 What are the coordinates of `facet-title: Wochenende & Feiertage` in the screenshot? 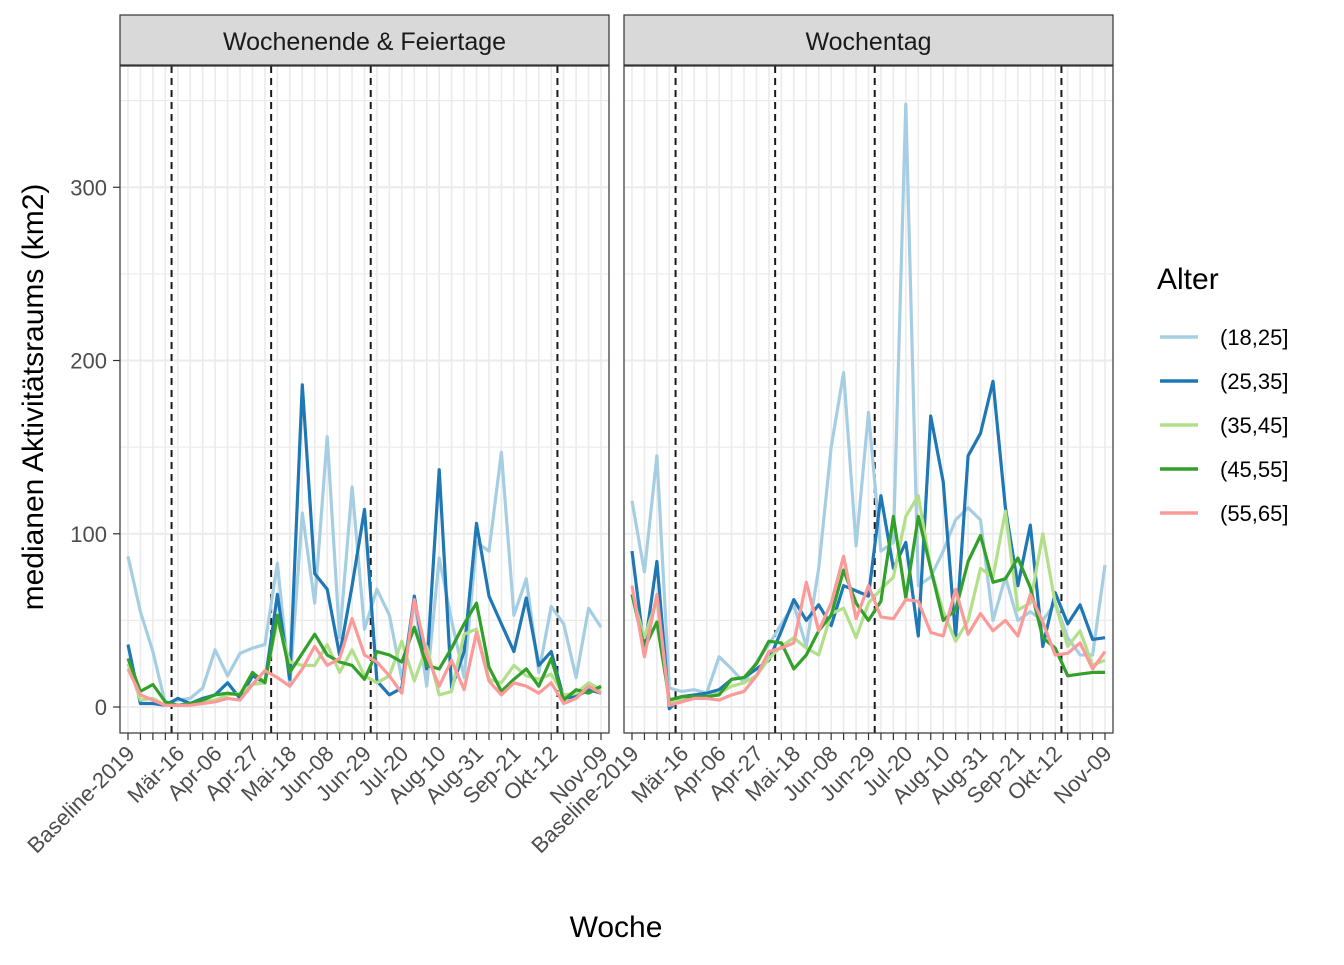 It's located at (364, 42).